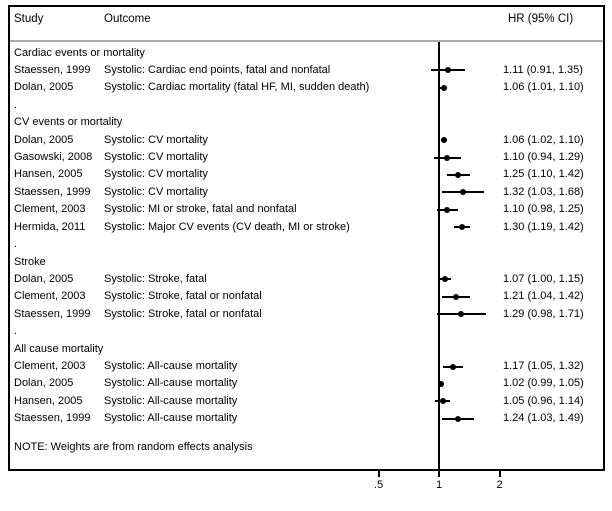 The height and width of the screenshot is (511, 612). I want to click on x-tick-label: .5, so click(378, 485).